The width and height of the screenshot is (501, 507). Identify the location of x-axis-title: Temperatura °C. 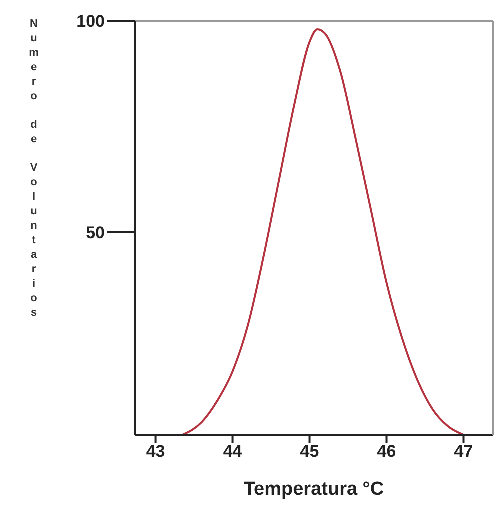
(314, 489).